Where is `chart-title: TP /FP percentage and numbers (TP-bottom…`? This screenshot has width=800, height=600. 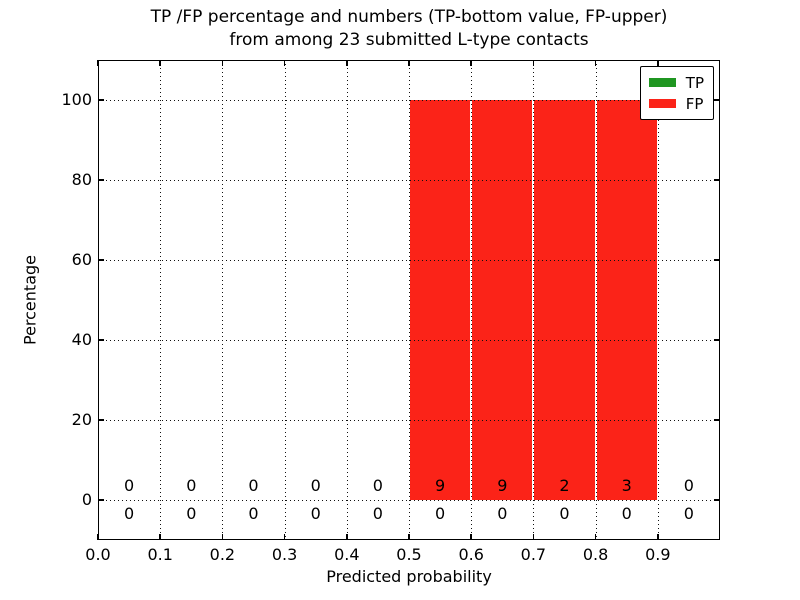 chart-title: TP /FP percentage and numbers (TP-bottom… is located at coordinates (409, 29).